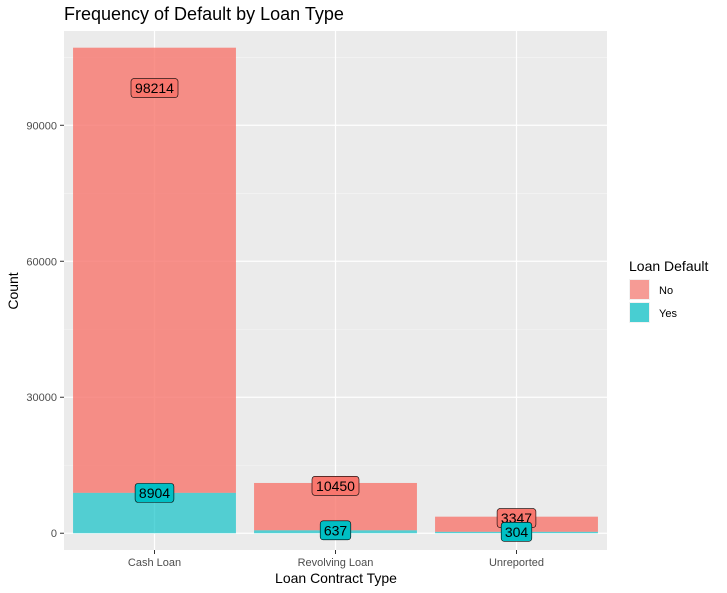  What do you see at coordinates (54, 534) in the screenshot?
I see `y-tick-label: 0` at bounding box center [54, 534].